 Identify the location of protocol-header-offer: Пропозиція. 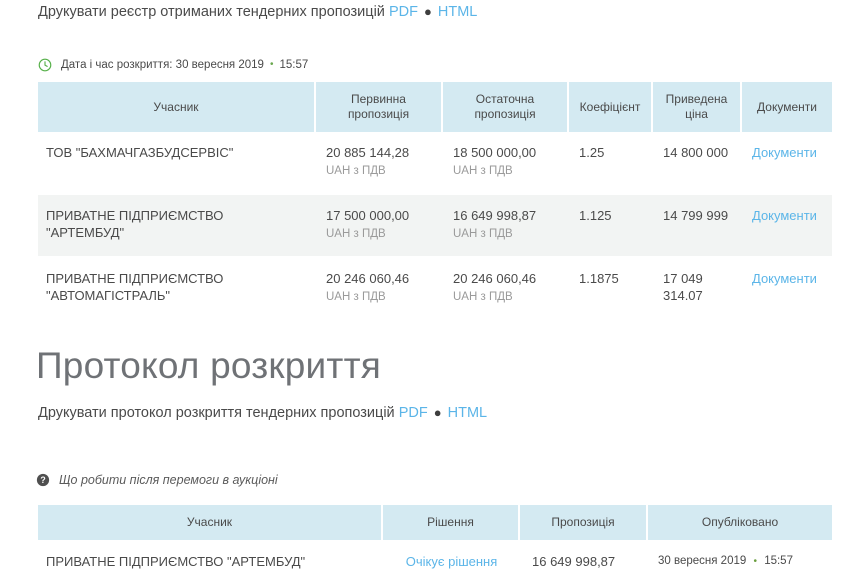
(584, 522).